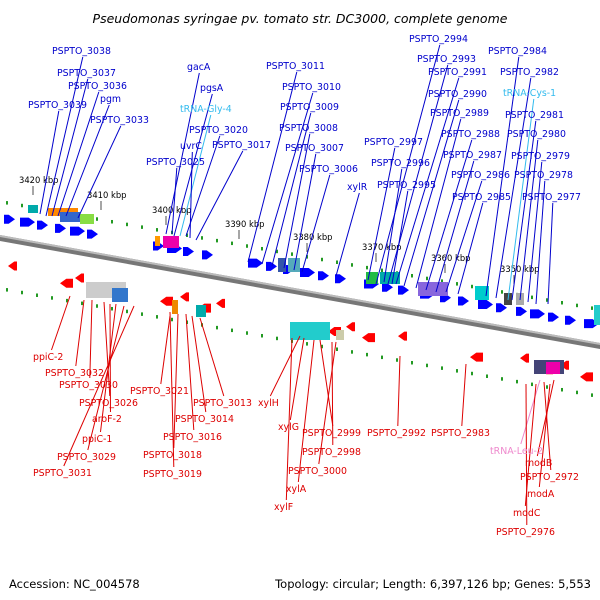  What do you see at coordinates (159, 391) in the screenshot?
I see `minus-gene-label: PSPTO_3021` at bounding box center [159, 391].